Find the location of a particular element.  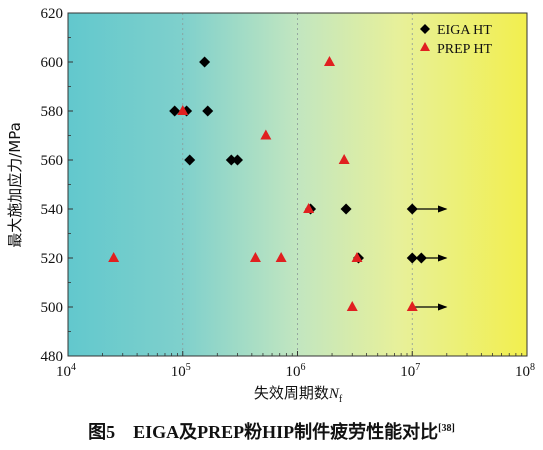

y-tick-label: 600 is located at coordinates (52, 63).